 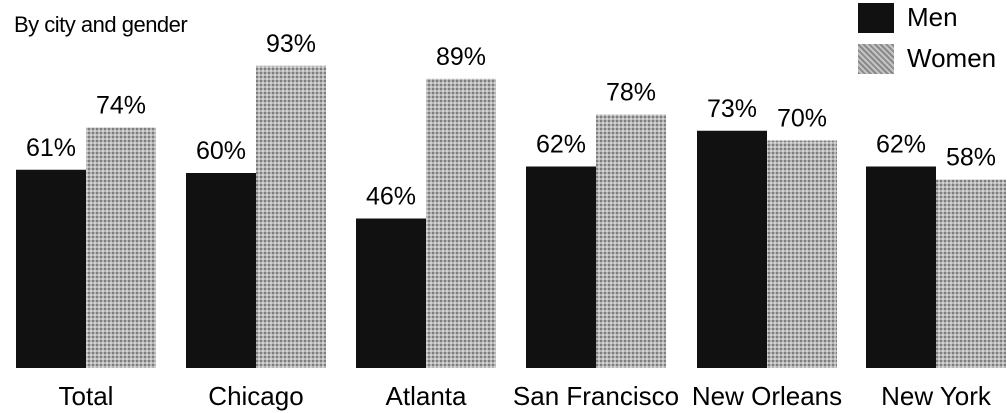 What do you see at coordinates (876, 18) in the screenshot?
I see `legend-swatch-men` at bounding box center [876, 18].